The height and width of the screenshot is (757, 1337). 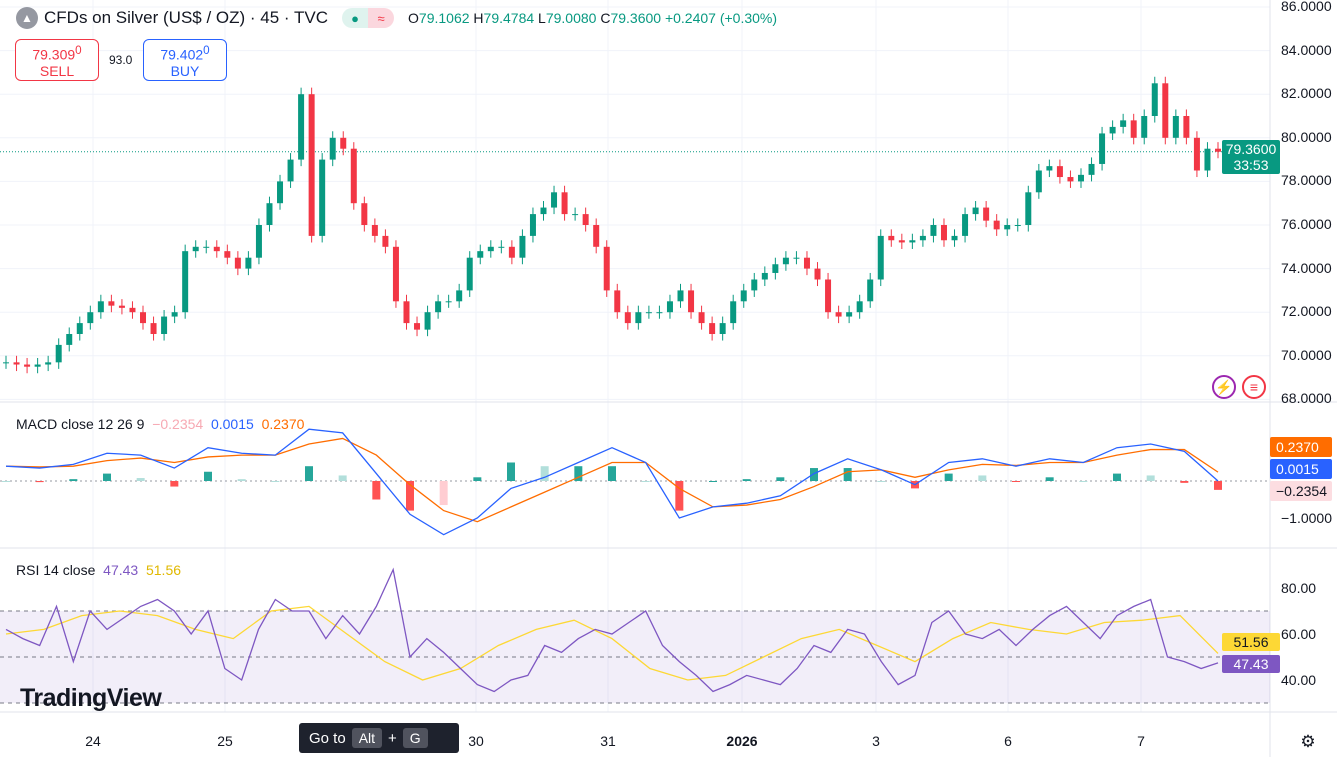 I want to click on time-tick: 7, so click(x=1141, y=741).